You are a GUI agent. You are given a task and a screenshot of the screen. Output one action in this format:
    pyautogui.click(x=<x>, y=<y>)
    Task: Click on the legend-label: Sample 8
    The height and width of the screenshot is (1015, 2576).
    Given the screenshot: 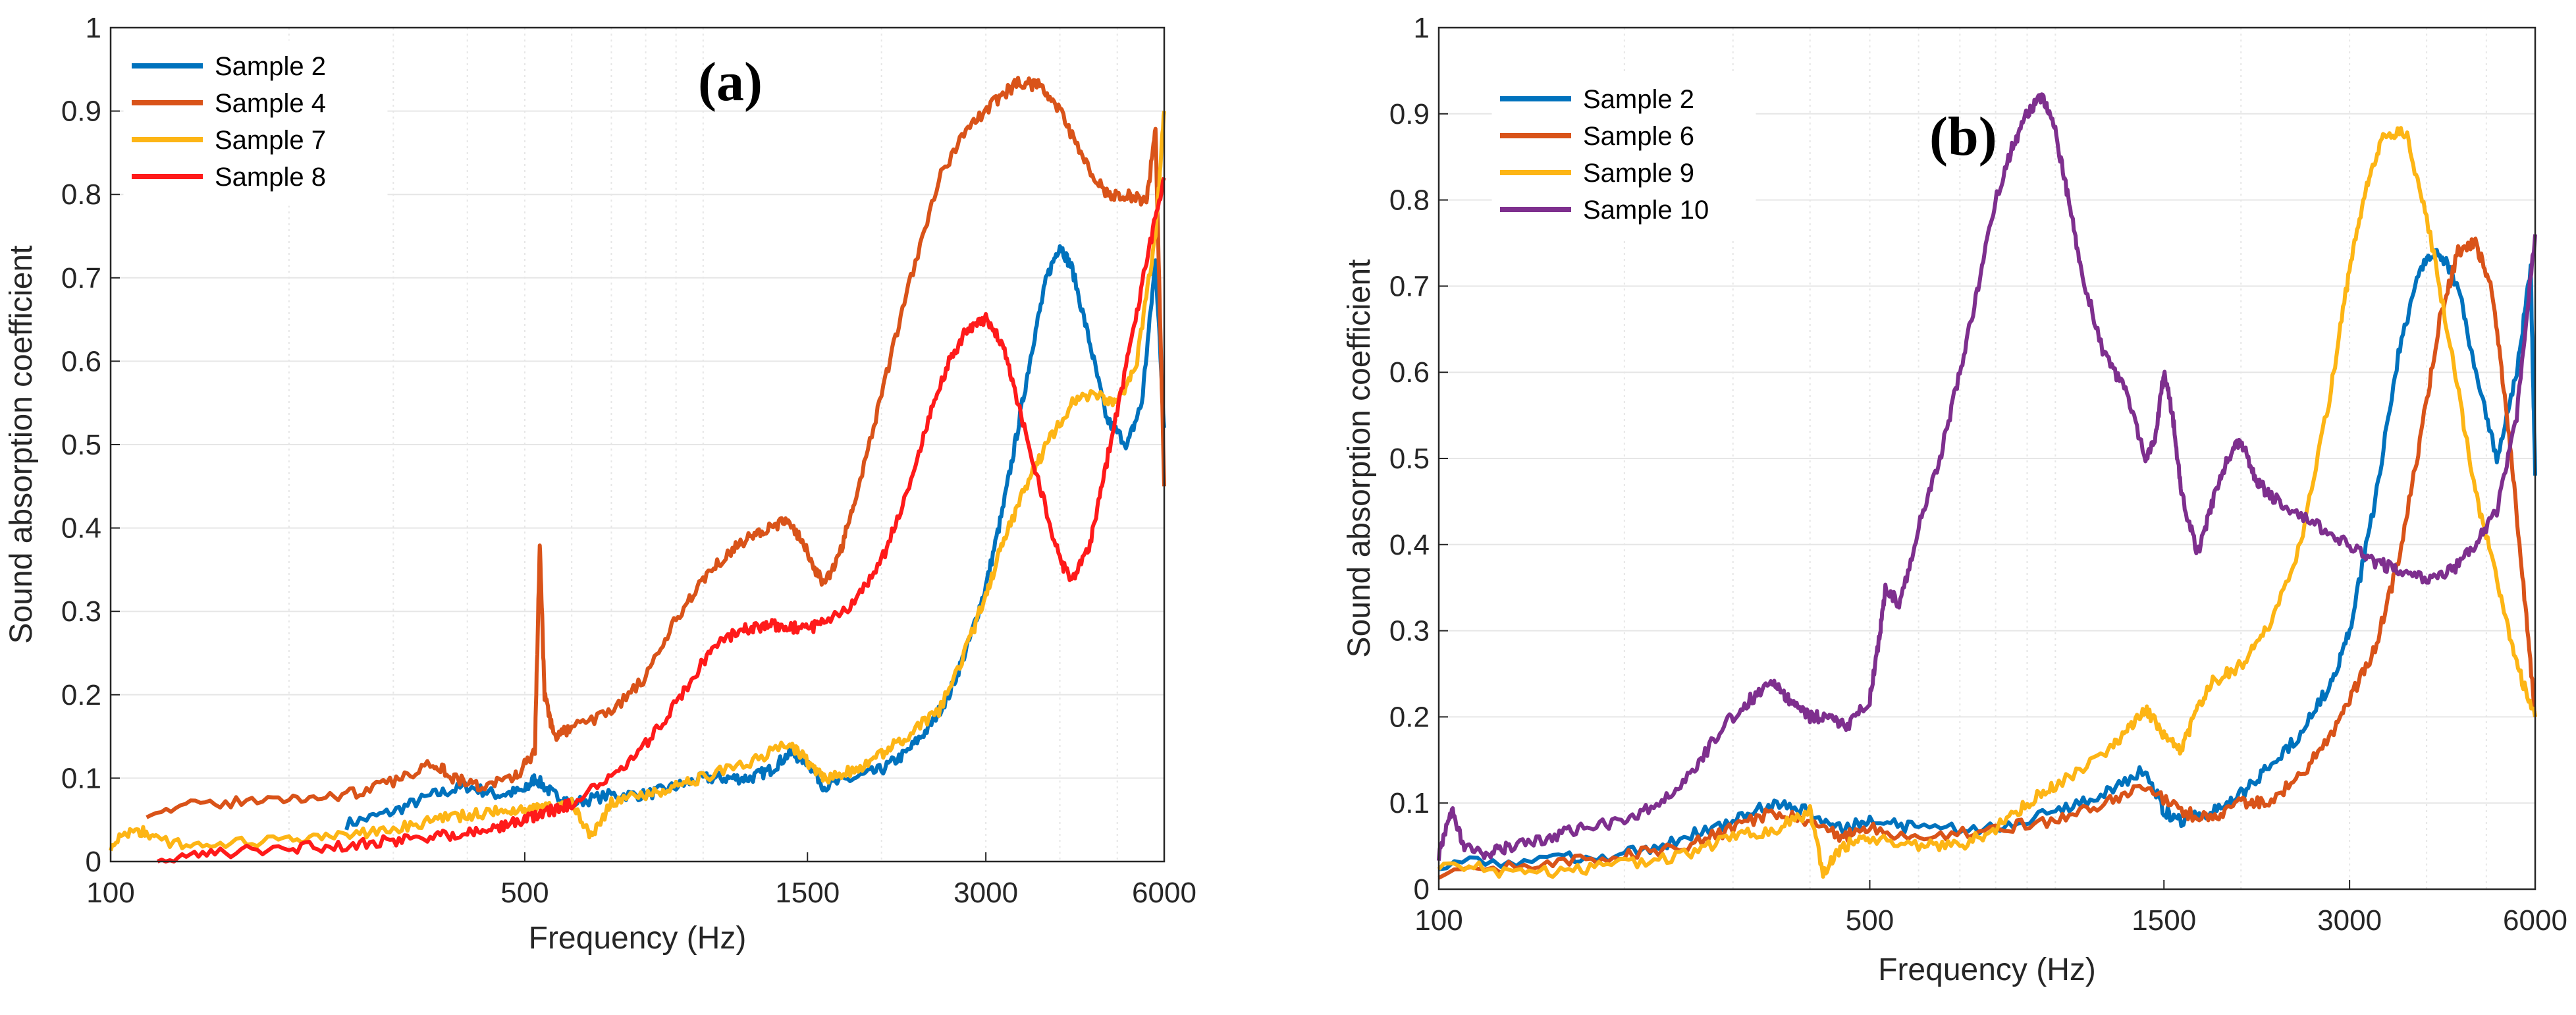 What is the action you would take?
    pyautogui.click(x=270, y=178)
    